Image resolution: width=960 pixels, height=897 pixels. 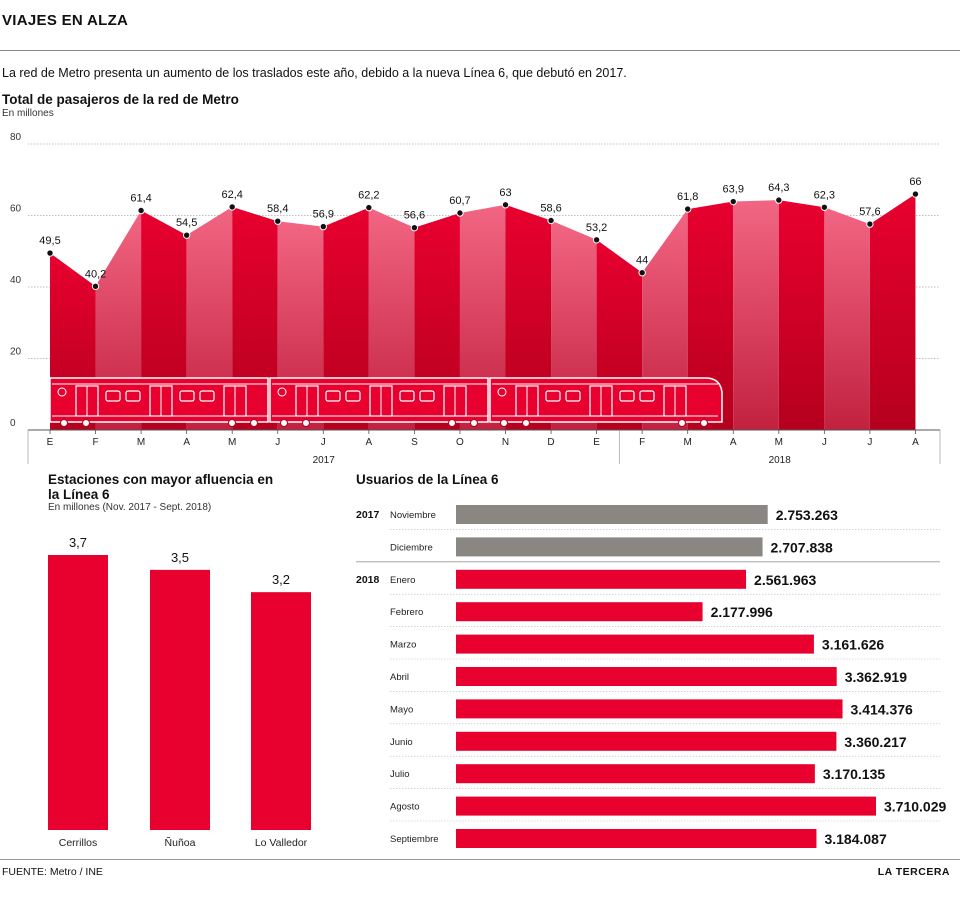 I want to click on data-label: 56,6, so click(x=414, y=216).